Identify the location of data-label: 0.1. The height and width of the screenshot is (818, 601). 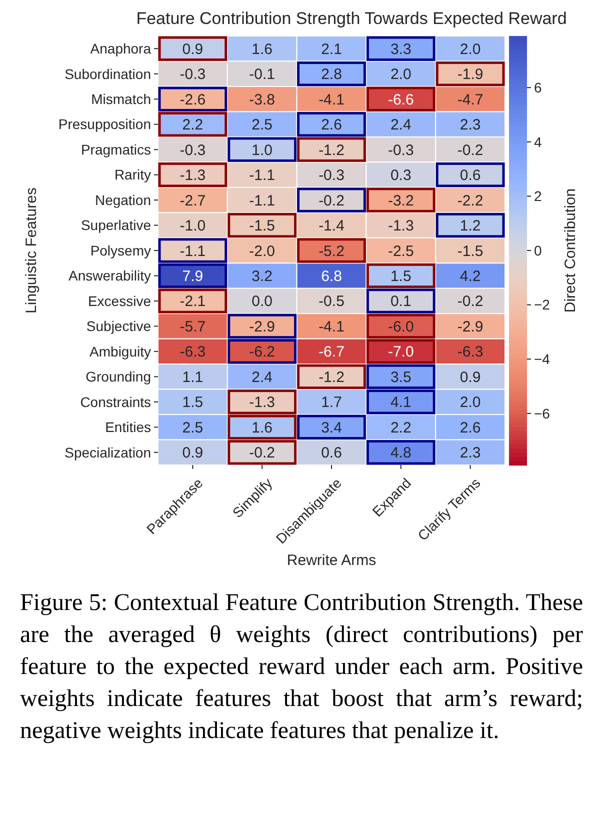
(401, 301).